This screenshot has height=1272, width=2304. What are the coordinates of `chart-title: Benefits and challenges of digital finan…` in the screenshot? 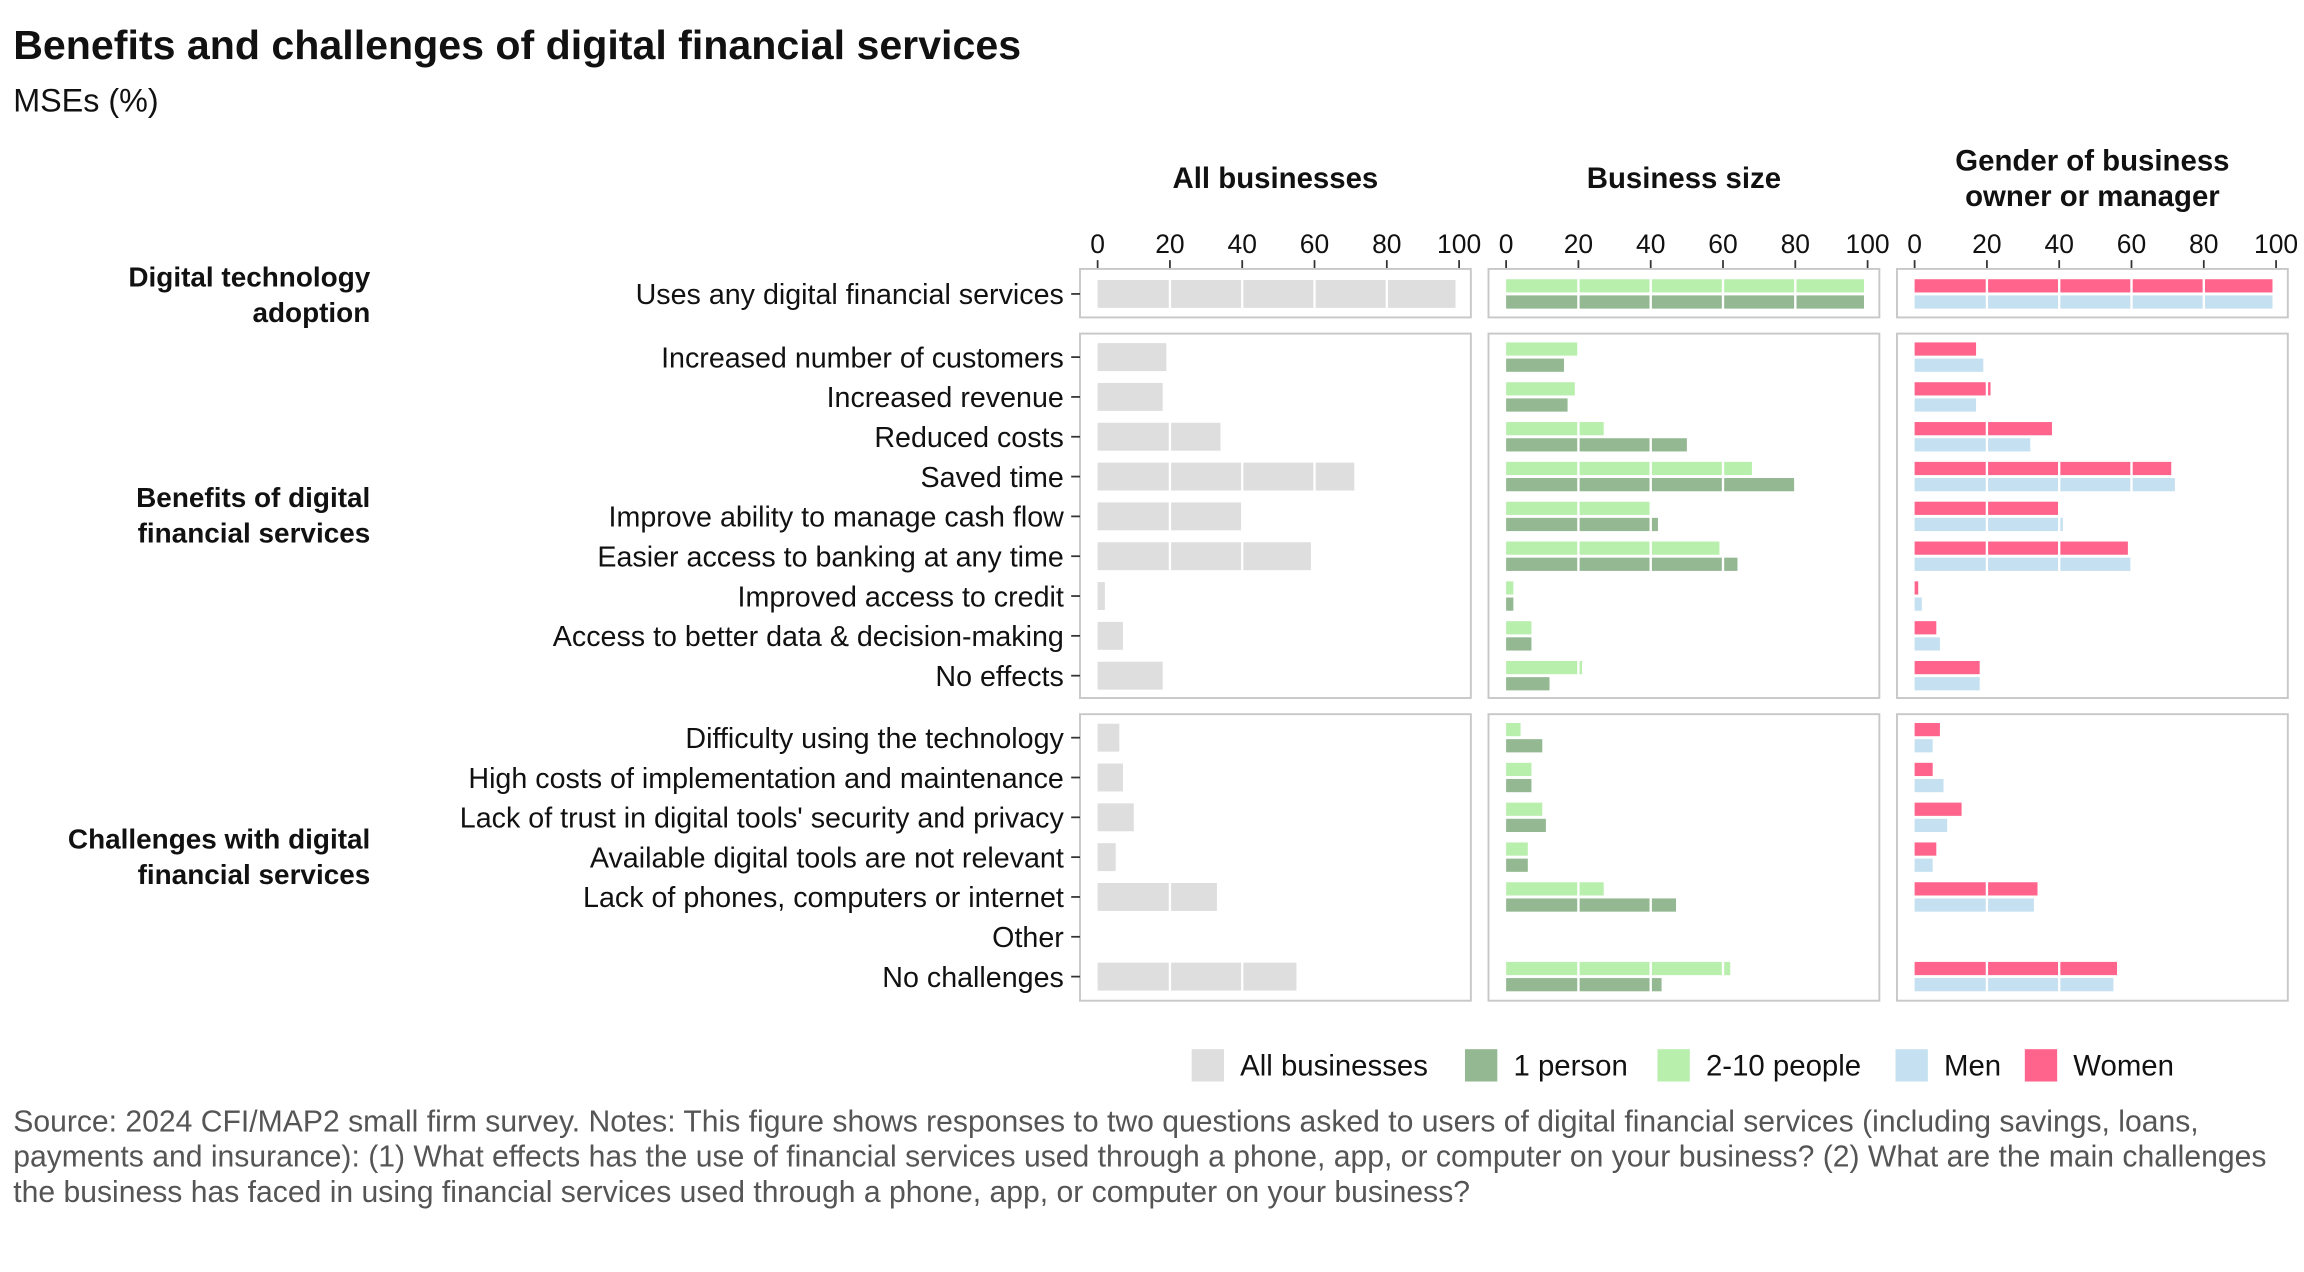 It's located at (517, 45).